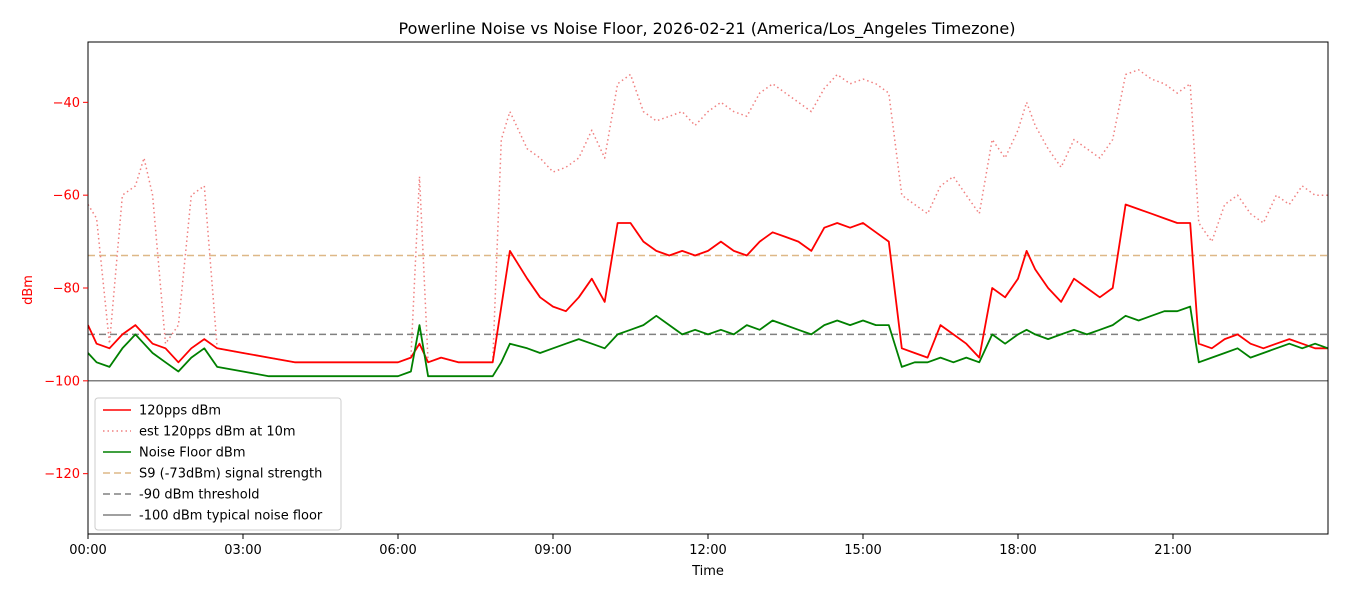  I want to click on legend-label: -90 dBm threshold, so click(199, 495).